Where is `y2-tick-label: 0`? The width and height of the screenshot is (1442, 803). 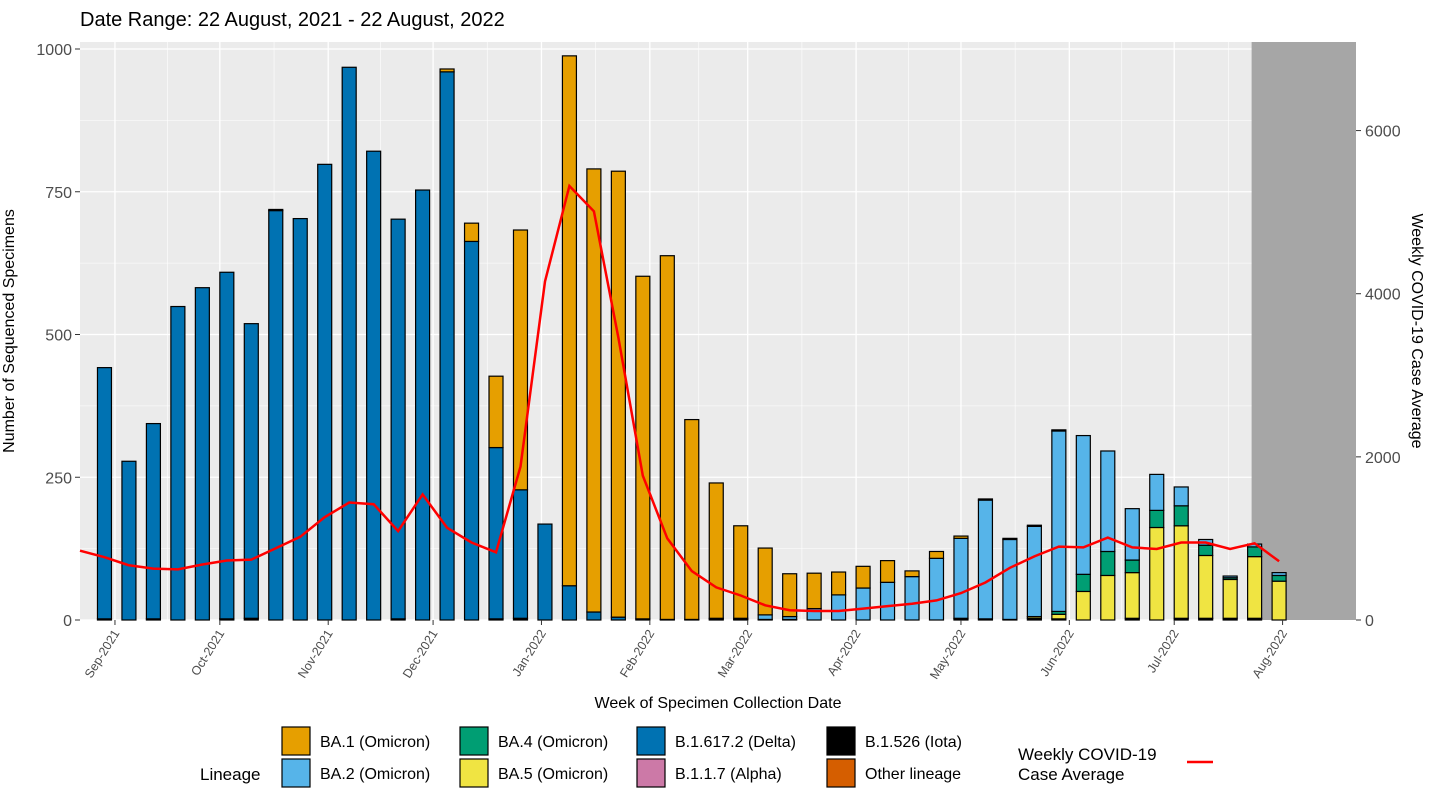
y2-tick-label: 0 is located at coordinates (1369, 621).